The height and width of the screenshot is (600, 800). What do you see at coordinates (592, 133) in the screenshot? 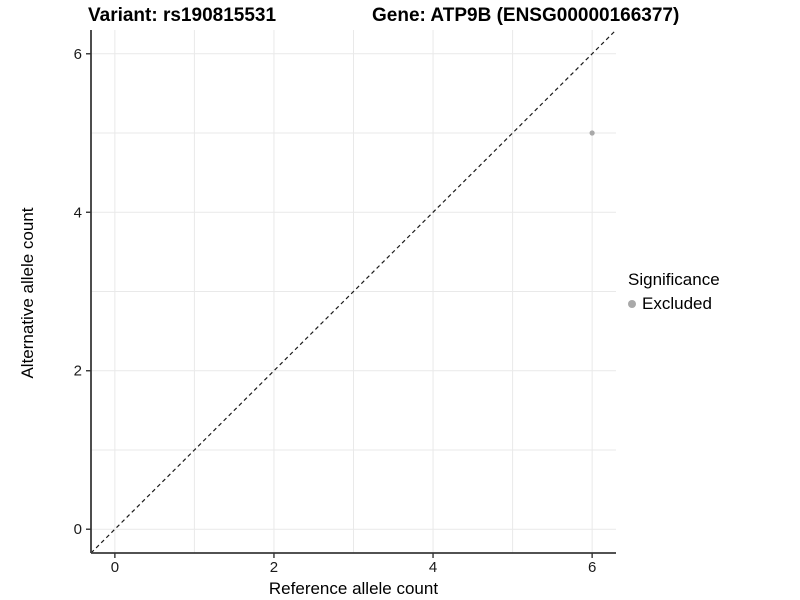
I see `data-point` at bounding box center [592, 133].